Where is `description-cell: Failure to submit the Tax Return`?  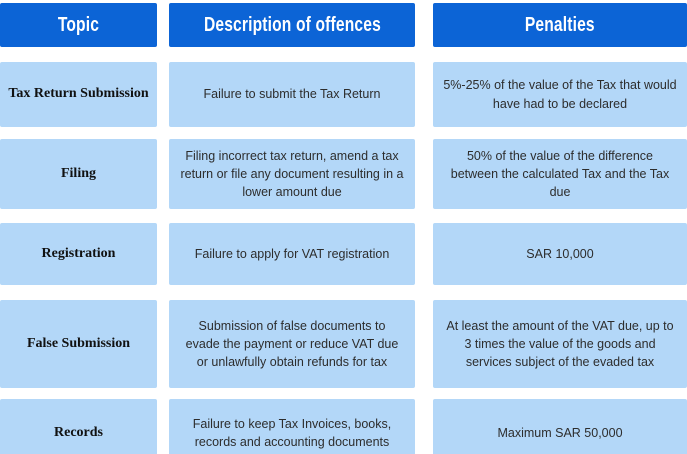 description-cell: Failure to submit the Tax Return is located at coordinates (292, 94).